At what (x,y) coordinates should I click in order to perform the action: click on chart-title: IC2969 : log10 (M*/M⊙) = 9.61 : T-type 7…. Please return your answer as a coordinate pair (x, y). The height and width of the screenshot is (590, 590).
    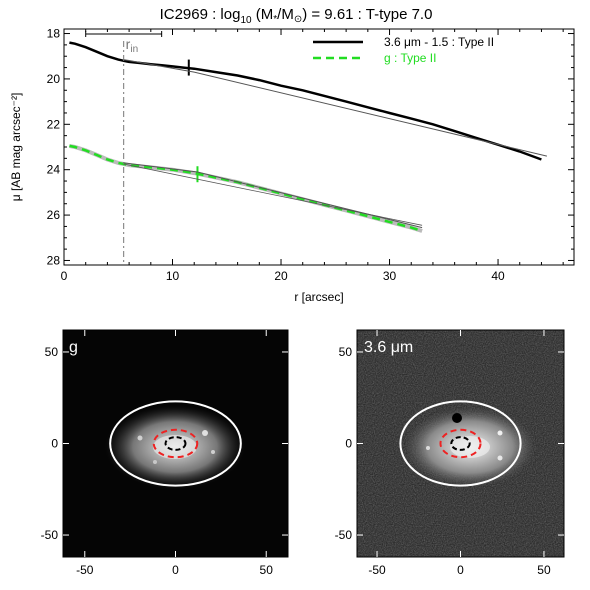
    Looking at the image, I should click on (296, 16).